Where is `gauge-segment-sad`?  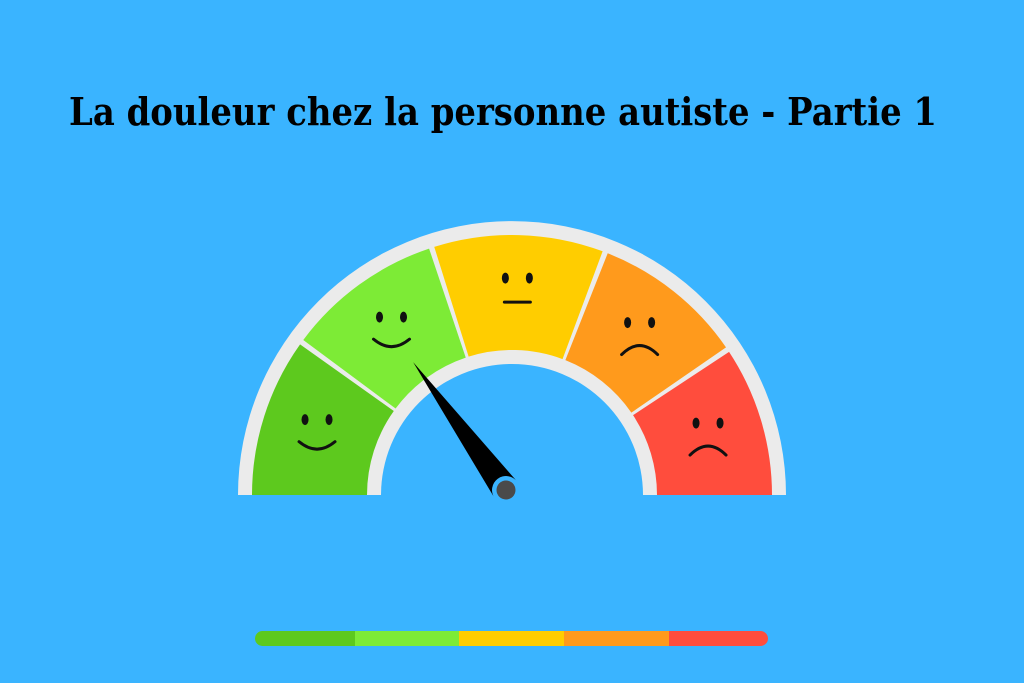 gauge-segment-sad is located at coordinates (646, 333).